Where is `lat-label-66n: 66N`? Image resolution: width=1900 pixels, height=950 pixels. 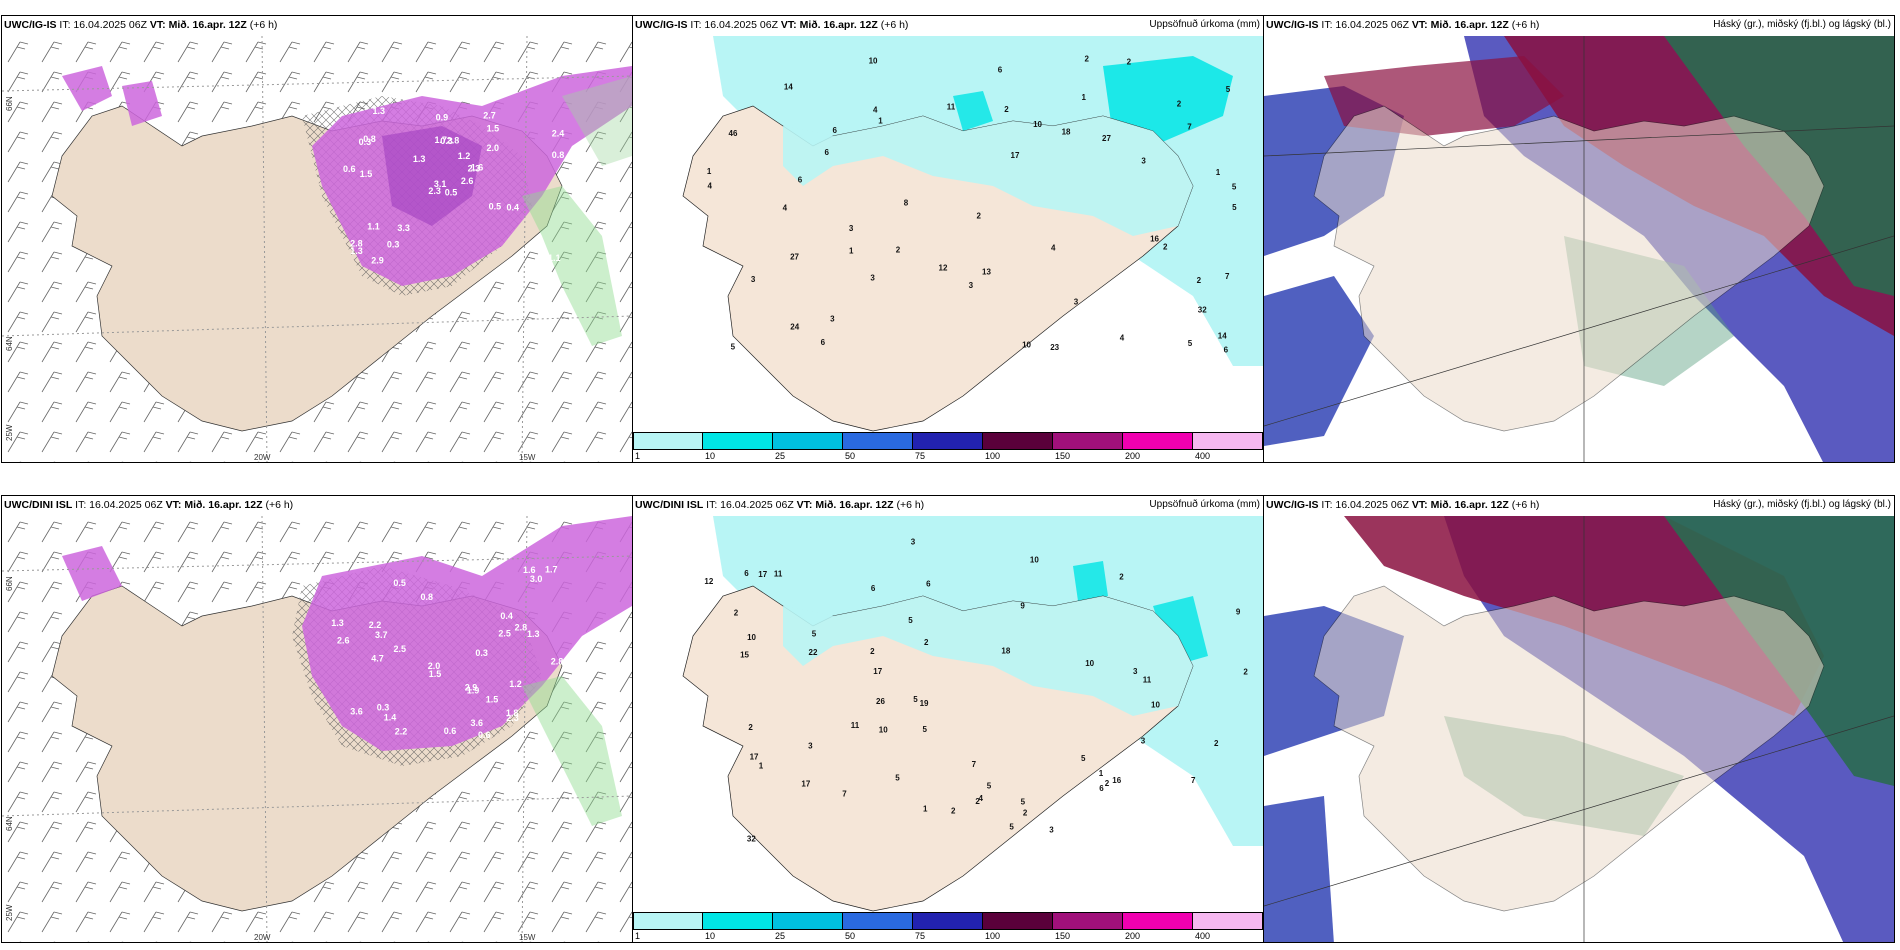 lat-label-66n: 66N is located at coordinates (9, 583).